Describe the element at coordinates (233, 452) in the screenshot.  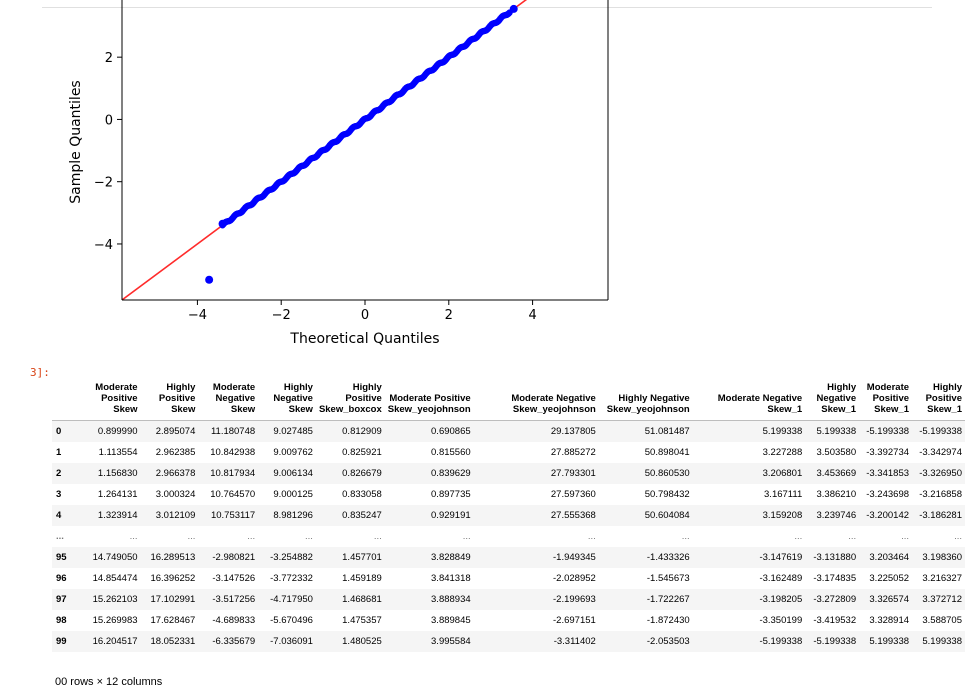
I see `table-cell: 10.842938` at that location.